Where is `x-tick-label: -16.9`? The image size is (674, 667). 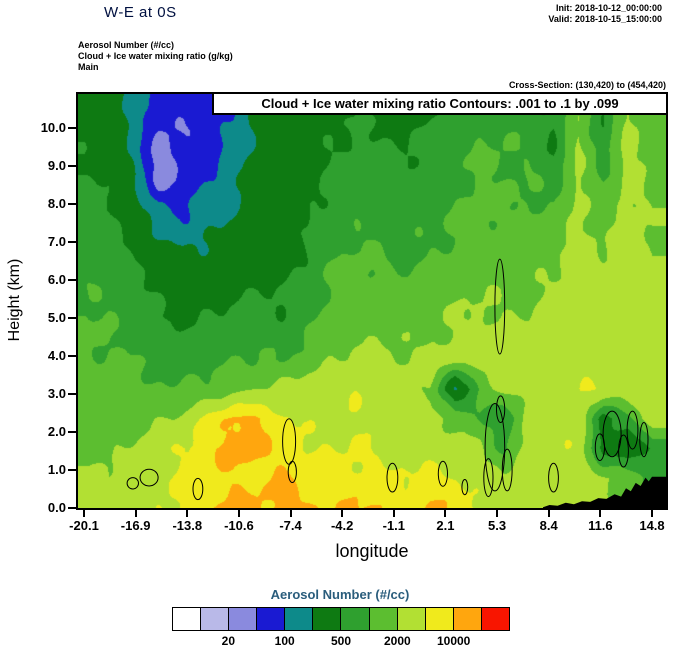
x-tick-label: -16.9 is located at coordinates (135, 525).